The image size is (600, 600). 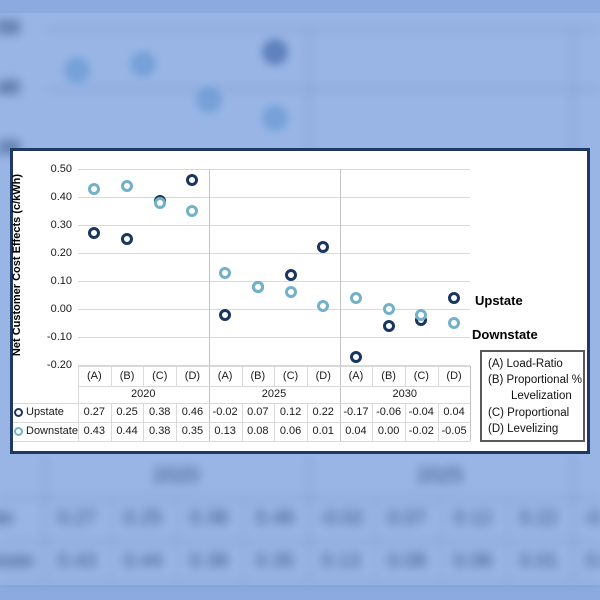 What do you see at coordinates (499, 300) in the screenshot?
I see `series-label-upstate: Upstate` at bounding box center [499, 300].